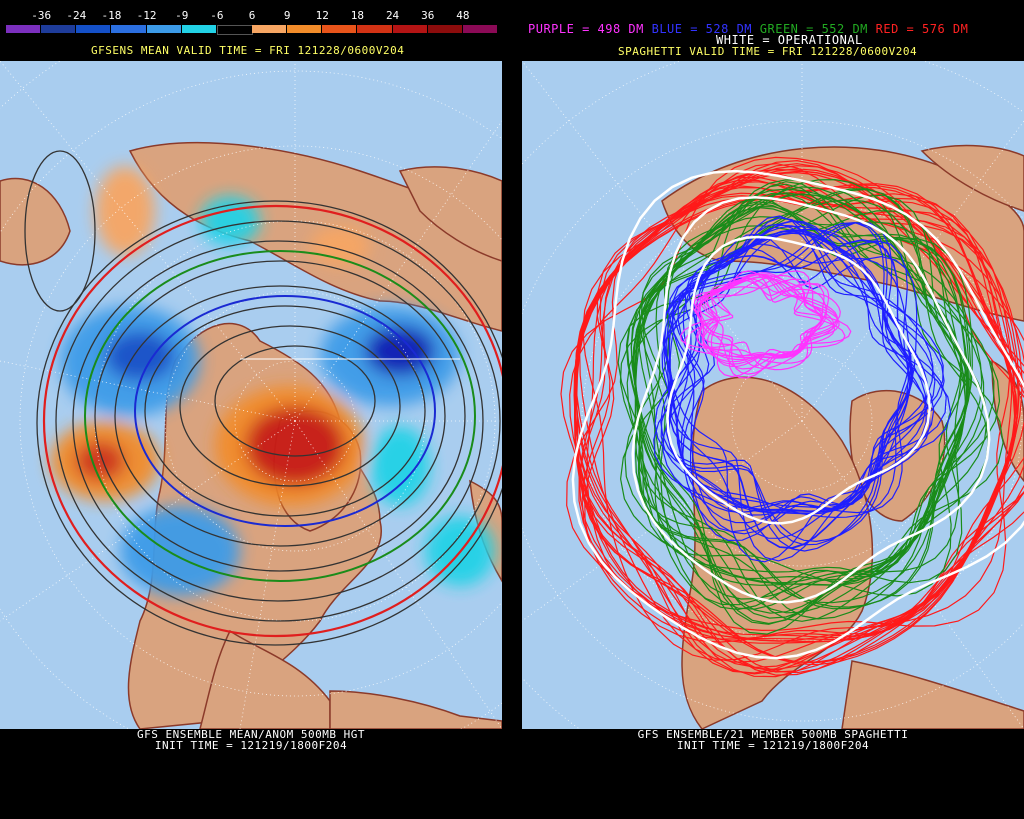  What do you see at coordinates (392, 15) in the screenshot?
I see `colorbar-tick-label: 24` at bounding box center [392, 15].